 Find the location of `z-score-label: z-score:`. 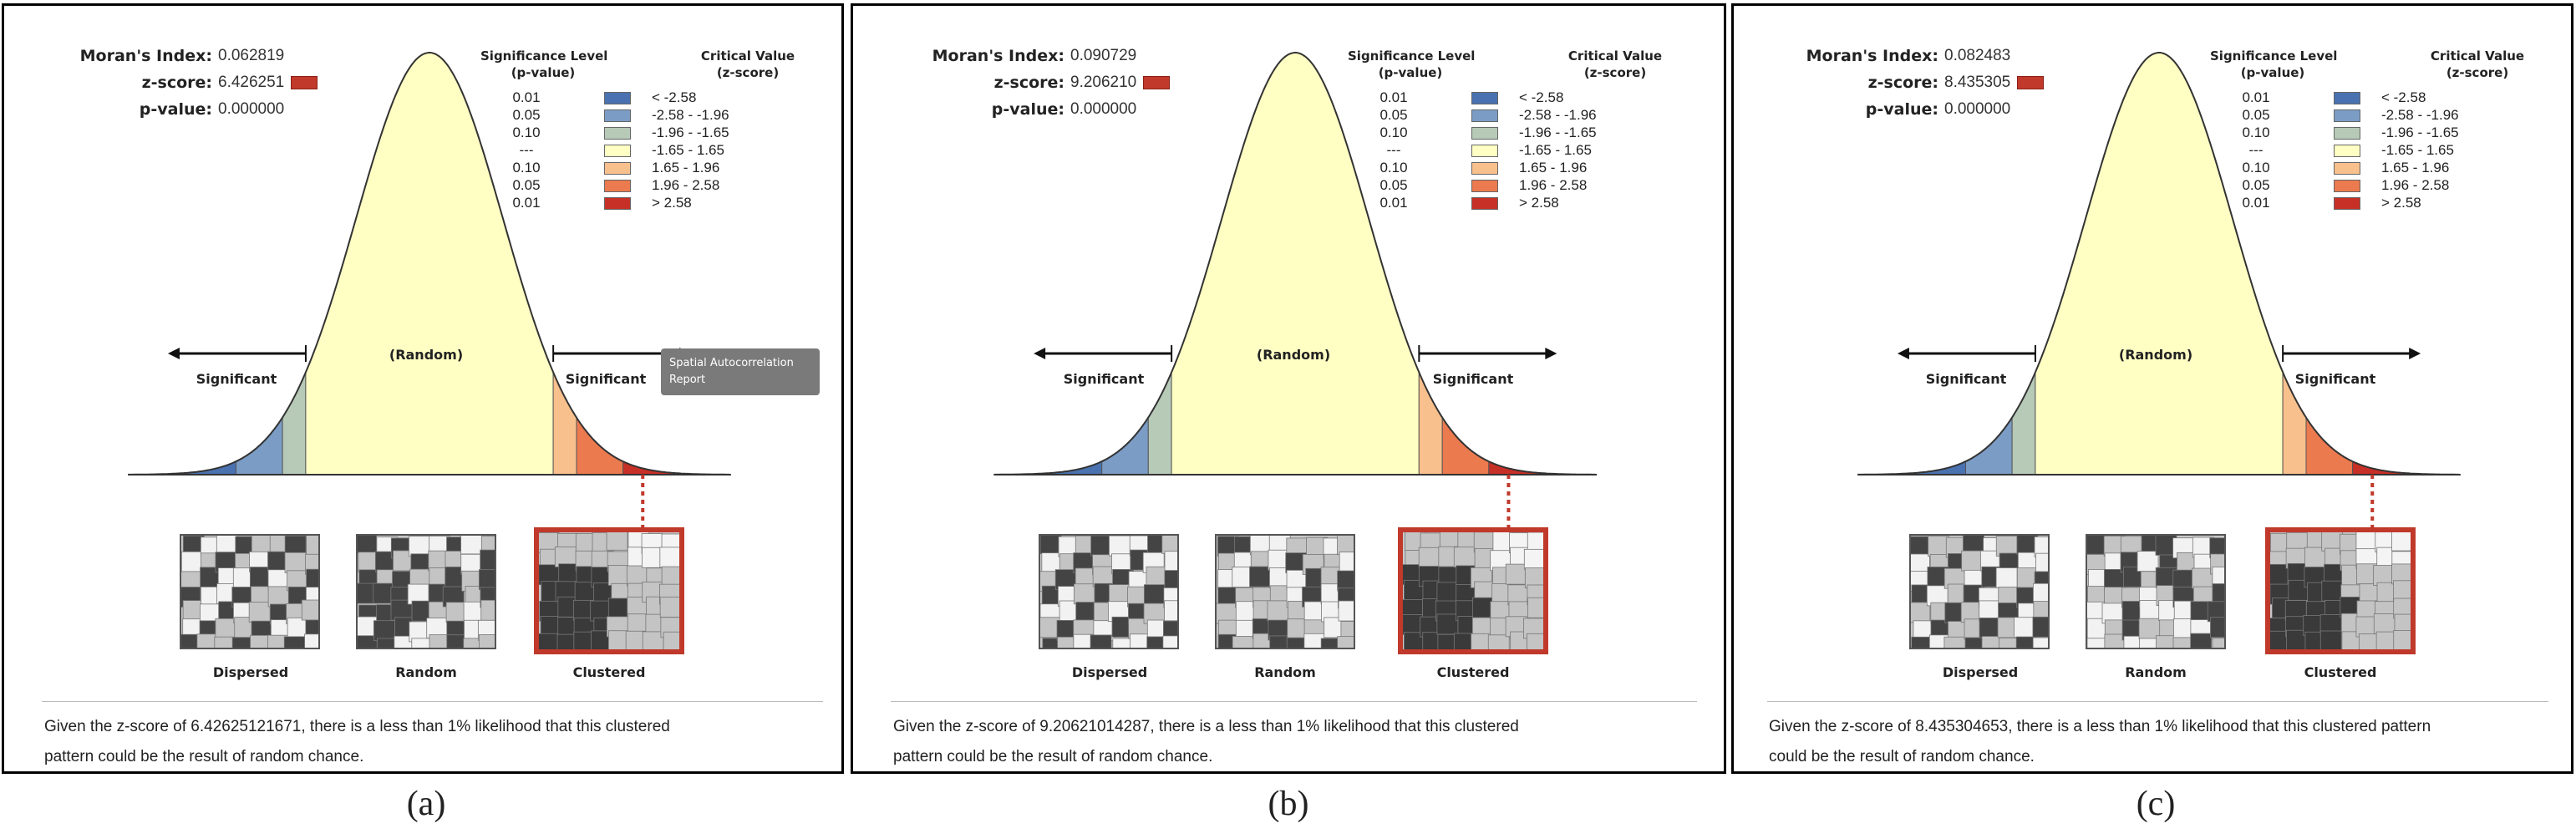

z-score-label: z-score: is located at coordinates (1028, 83).